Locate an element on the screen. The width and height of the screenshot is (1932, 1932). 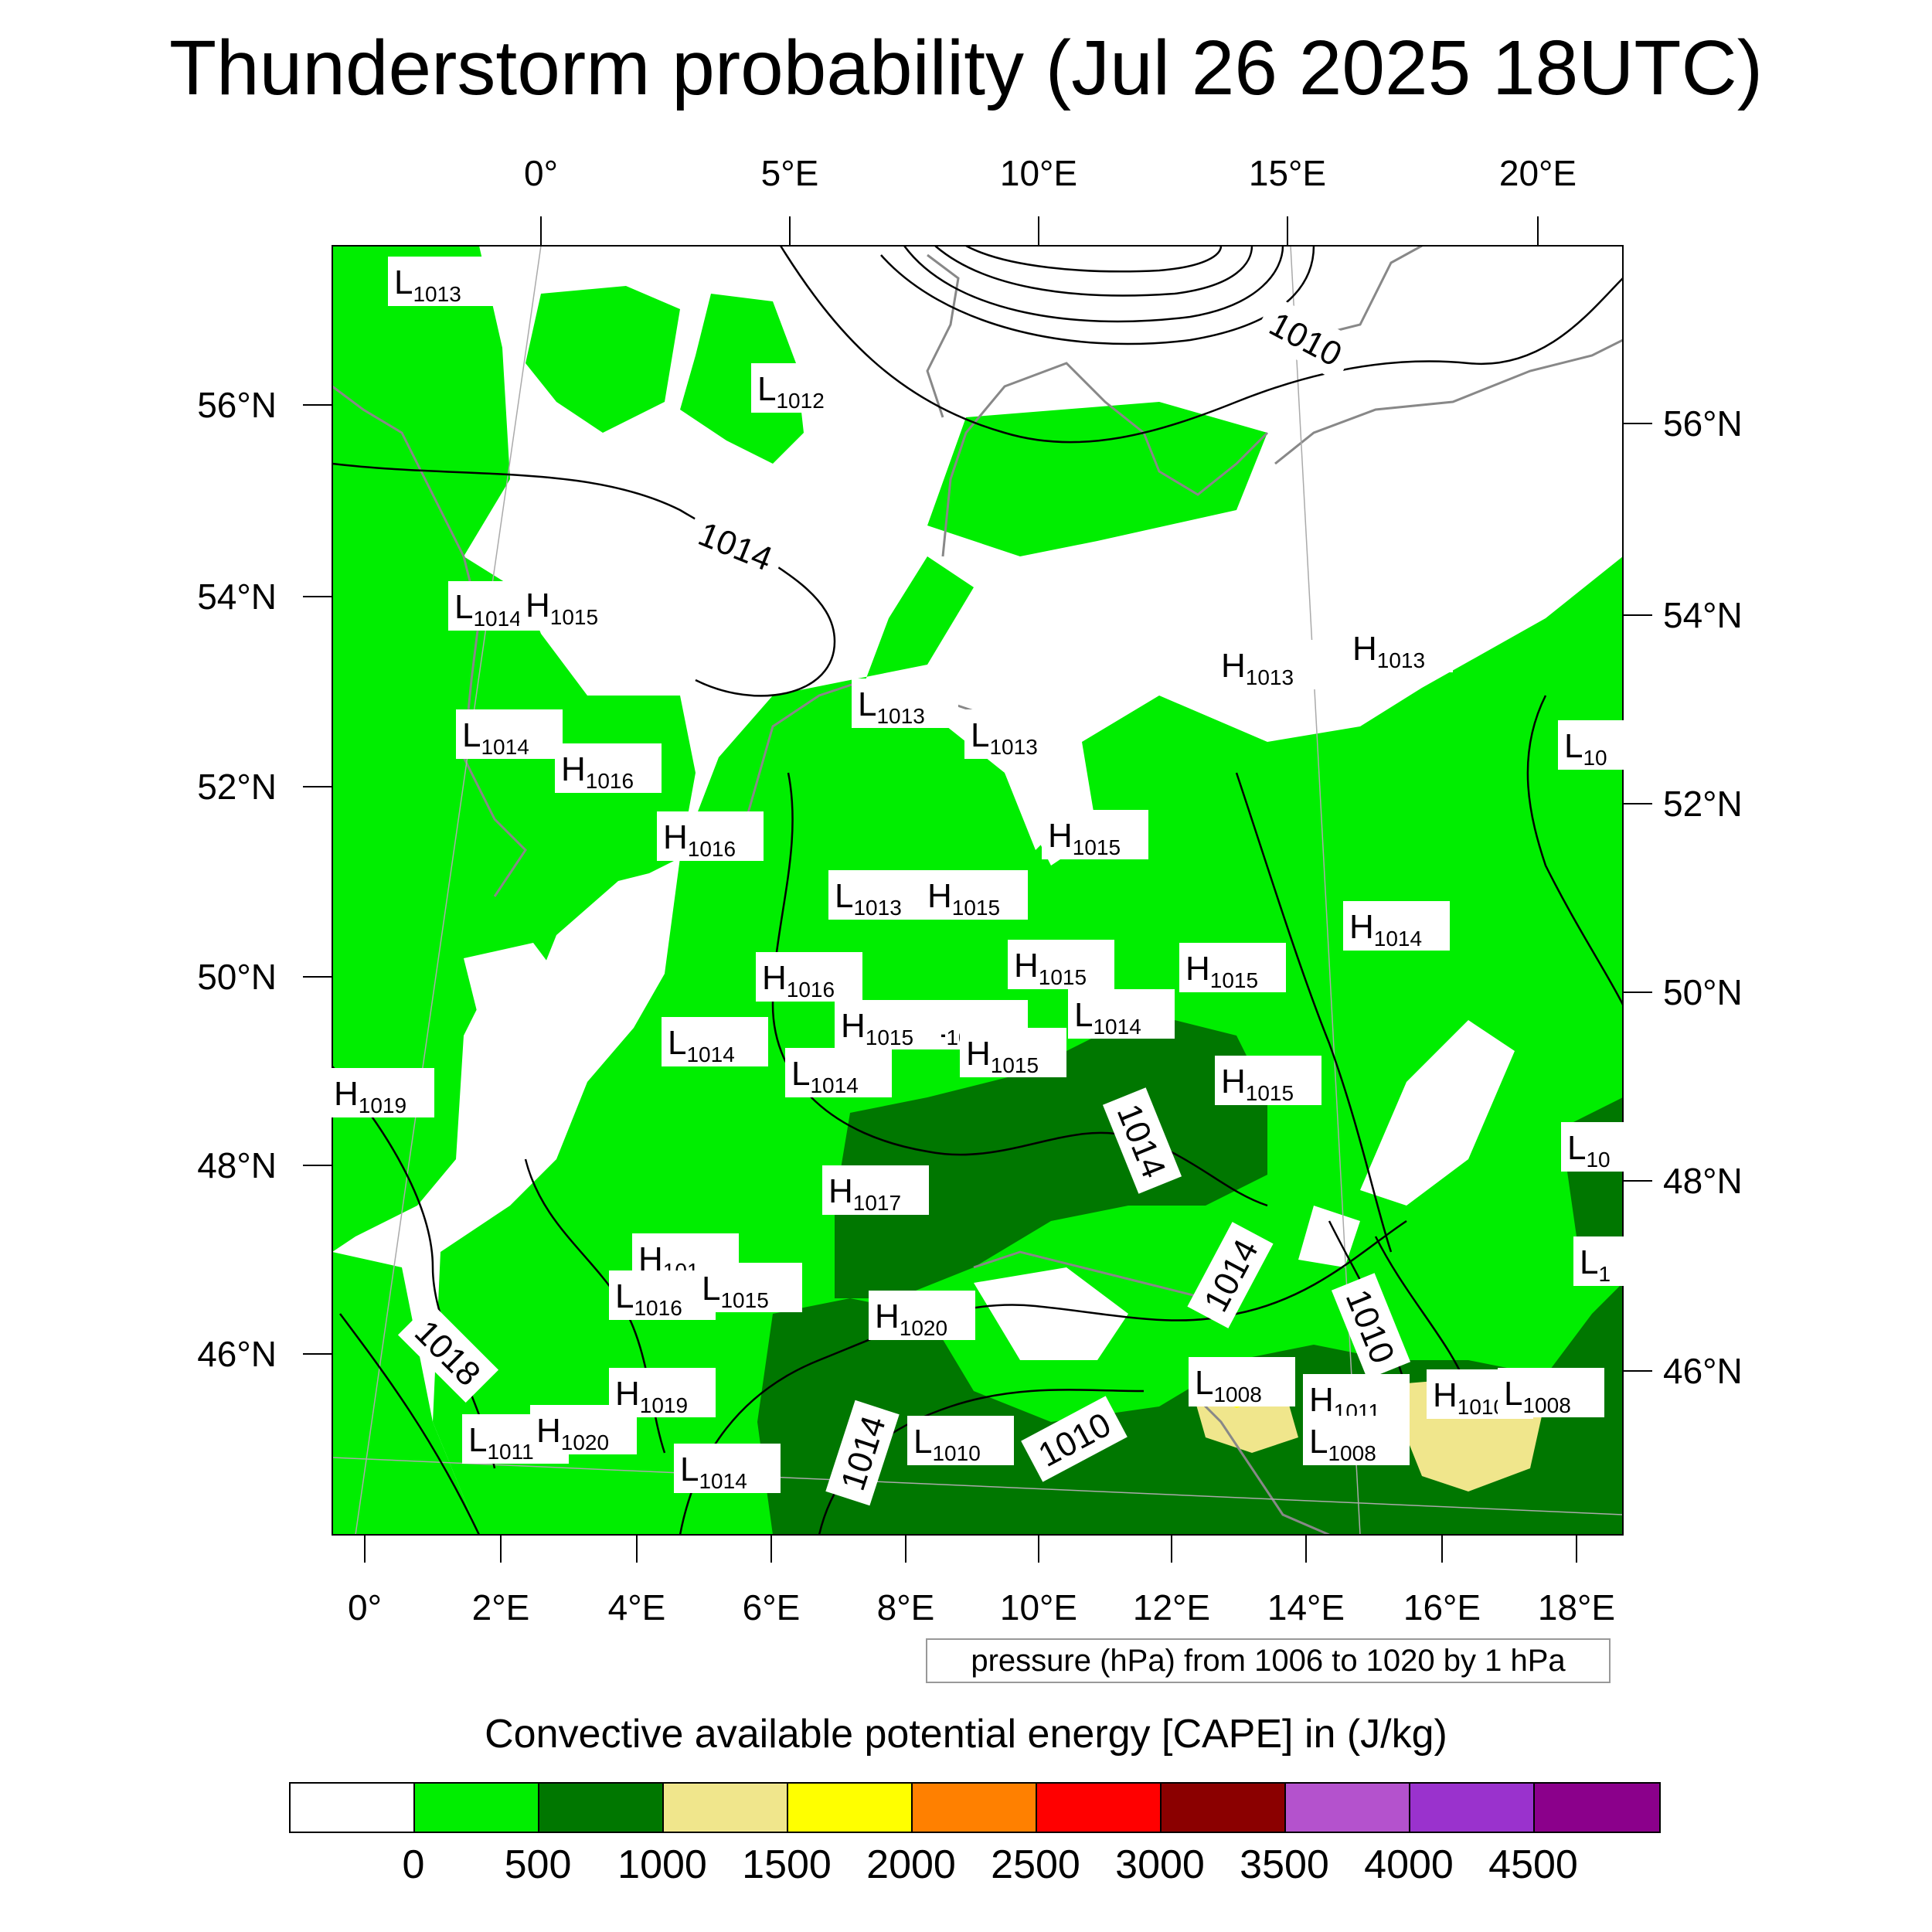
top-axis-label: 5°E is located at coordinates (790, 173).